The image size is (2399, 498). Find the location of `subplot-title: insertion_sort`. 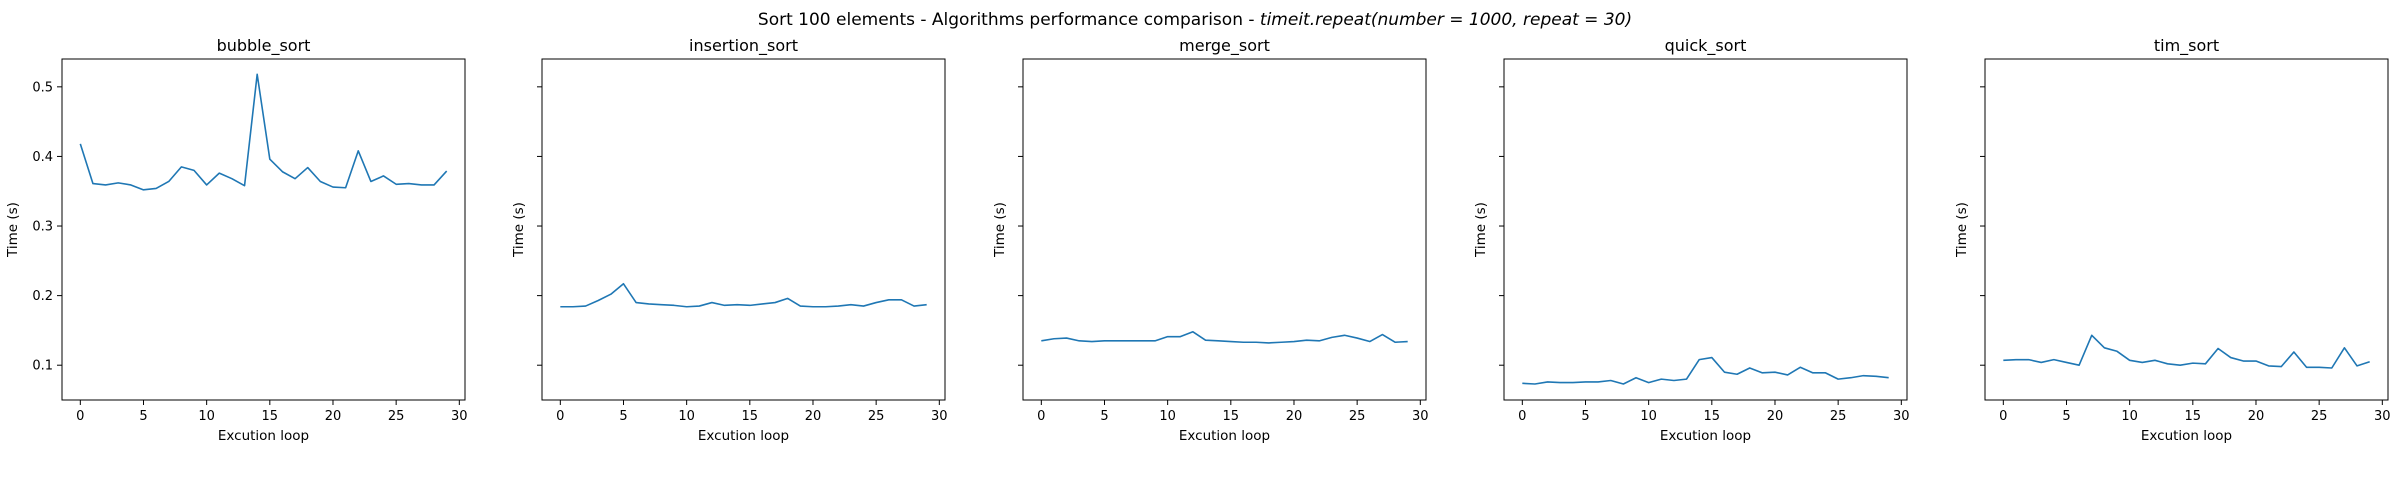

subplot-title: insertion_sort is located at coordinates (743, 46).